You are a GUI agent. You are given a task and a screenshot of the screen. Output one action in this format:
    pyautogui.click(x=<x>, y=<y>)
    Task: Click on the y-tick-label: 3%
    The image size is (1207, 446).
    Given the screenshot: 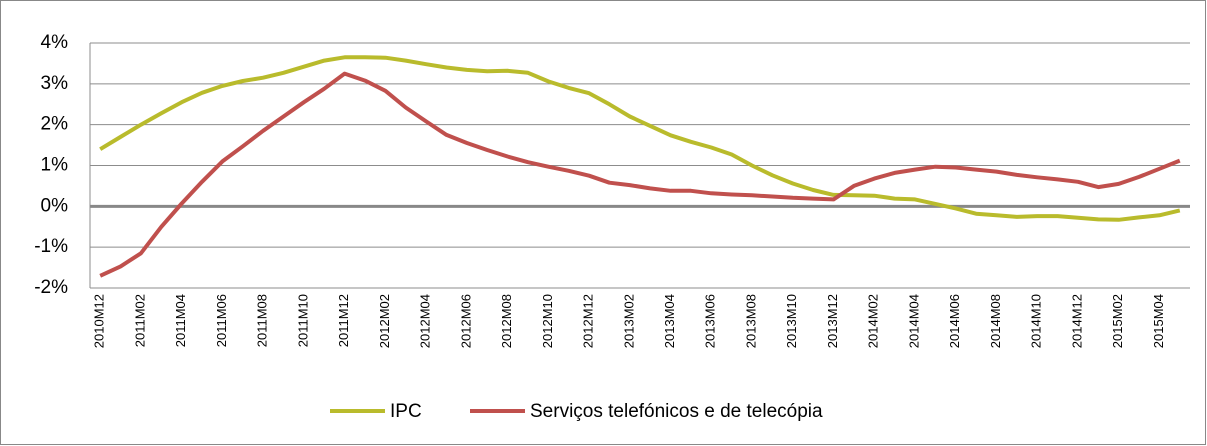 What is the action you would take?
    pyautogui.click(x=55, y=83)
    